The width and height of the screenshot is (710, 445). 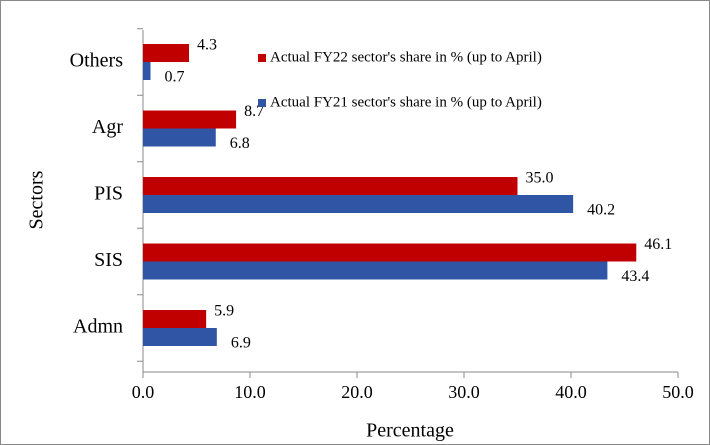 What do you see at coordinates (254, 111) in the screenshot?
I see `value-label: 8.7` at bounding box center [254, 111].